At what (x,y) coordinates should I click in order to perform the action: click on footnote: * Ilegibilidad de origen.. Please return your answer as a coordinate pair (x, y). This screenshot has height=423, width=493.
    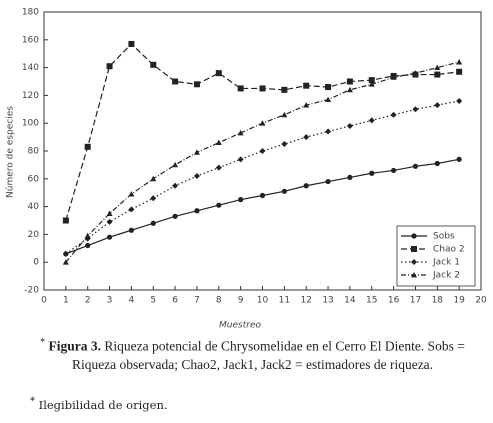
    Looking at the image, I should click on (99, 404).